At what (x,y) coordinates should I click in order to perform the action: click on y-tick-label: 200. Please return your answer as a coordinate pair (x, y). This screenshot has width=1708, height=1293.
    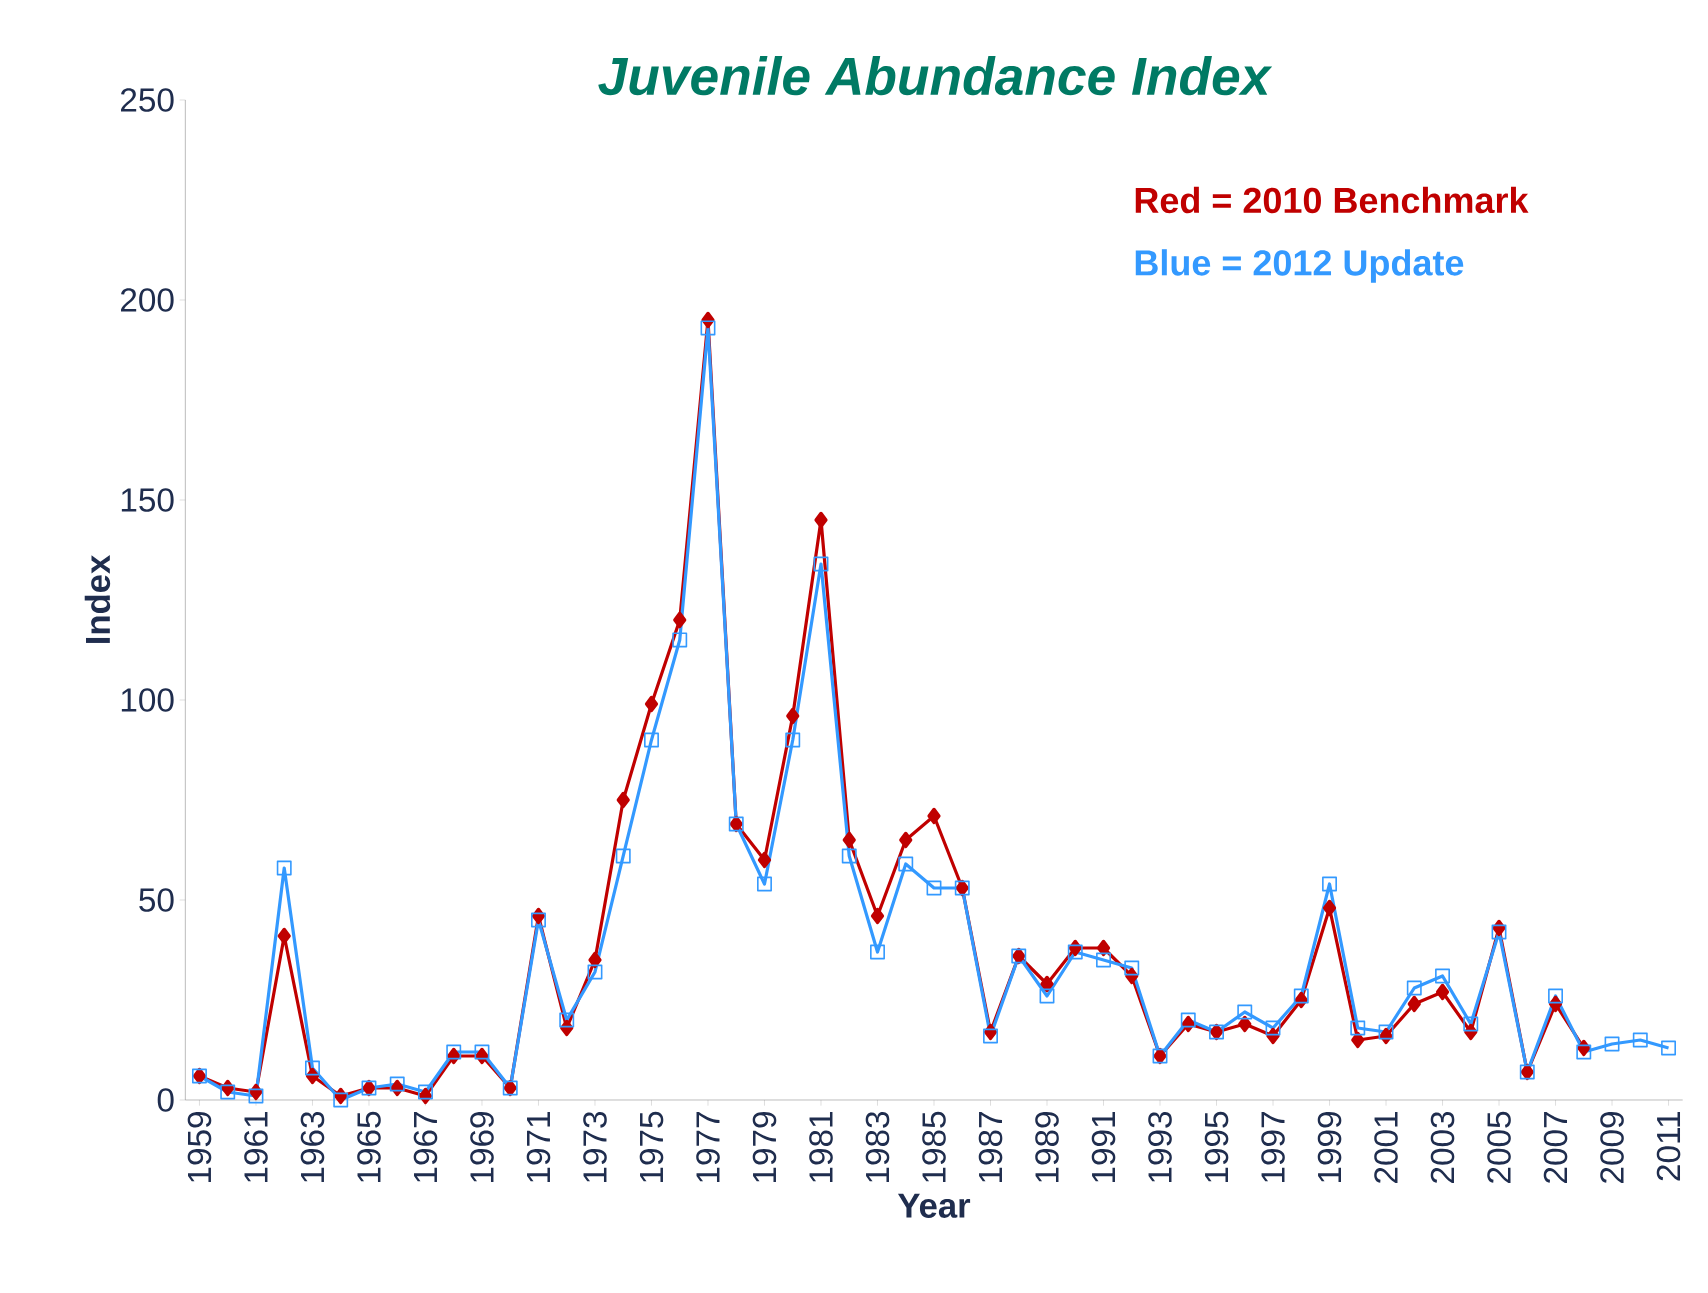
    Looking at the image, I should click on (147, 300).